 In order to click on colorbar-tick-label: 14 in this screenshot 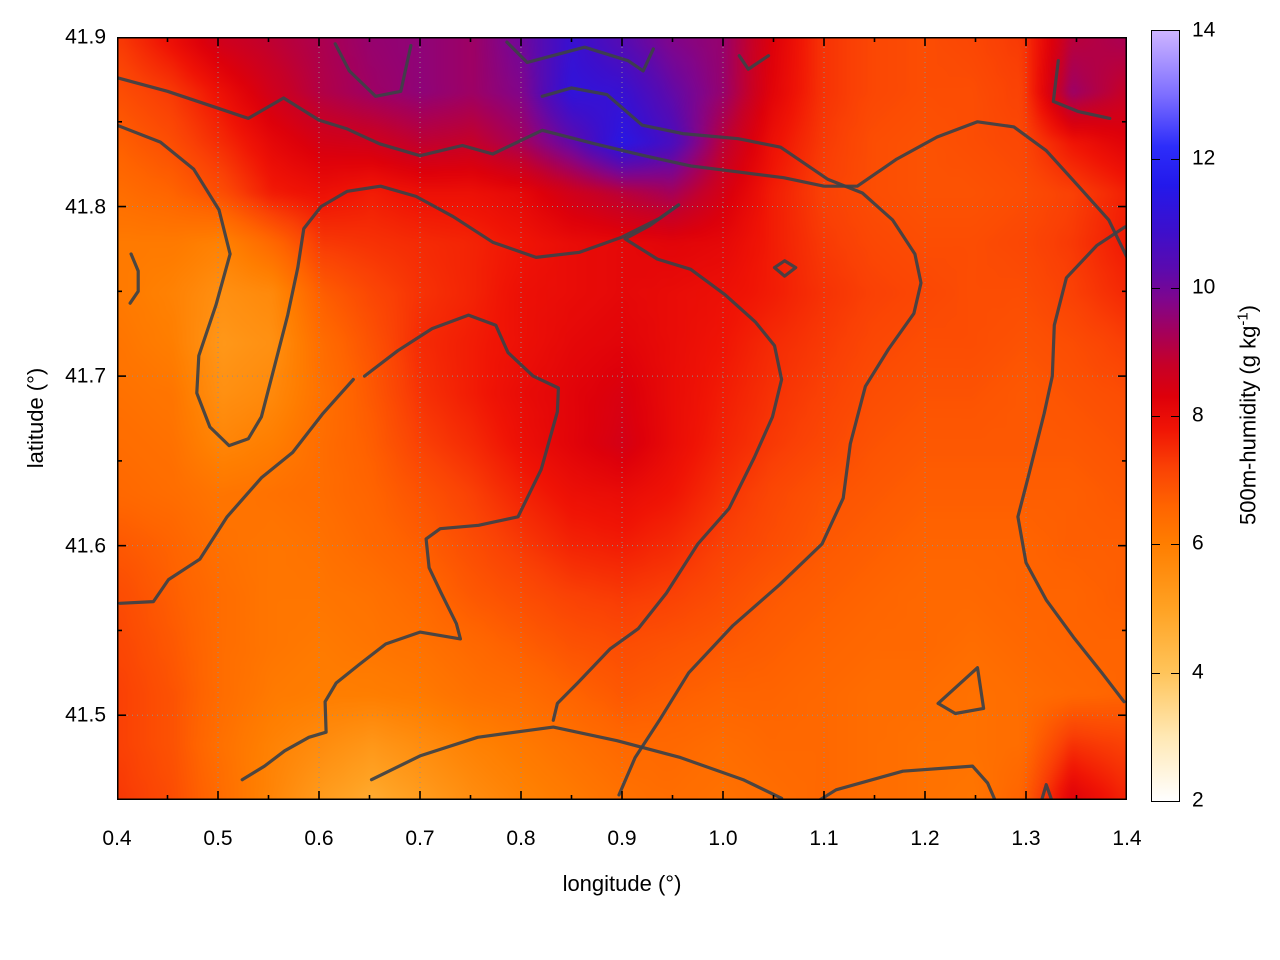, I will do `click(1204, 30)`.